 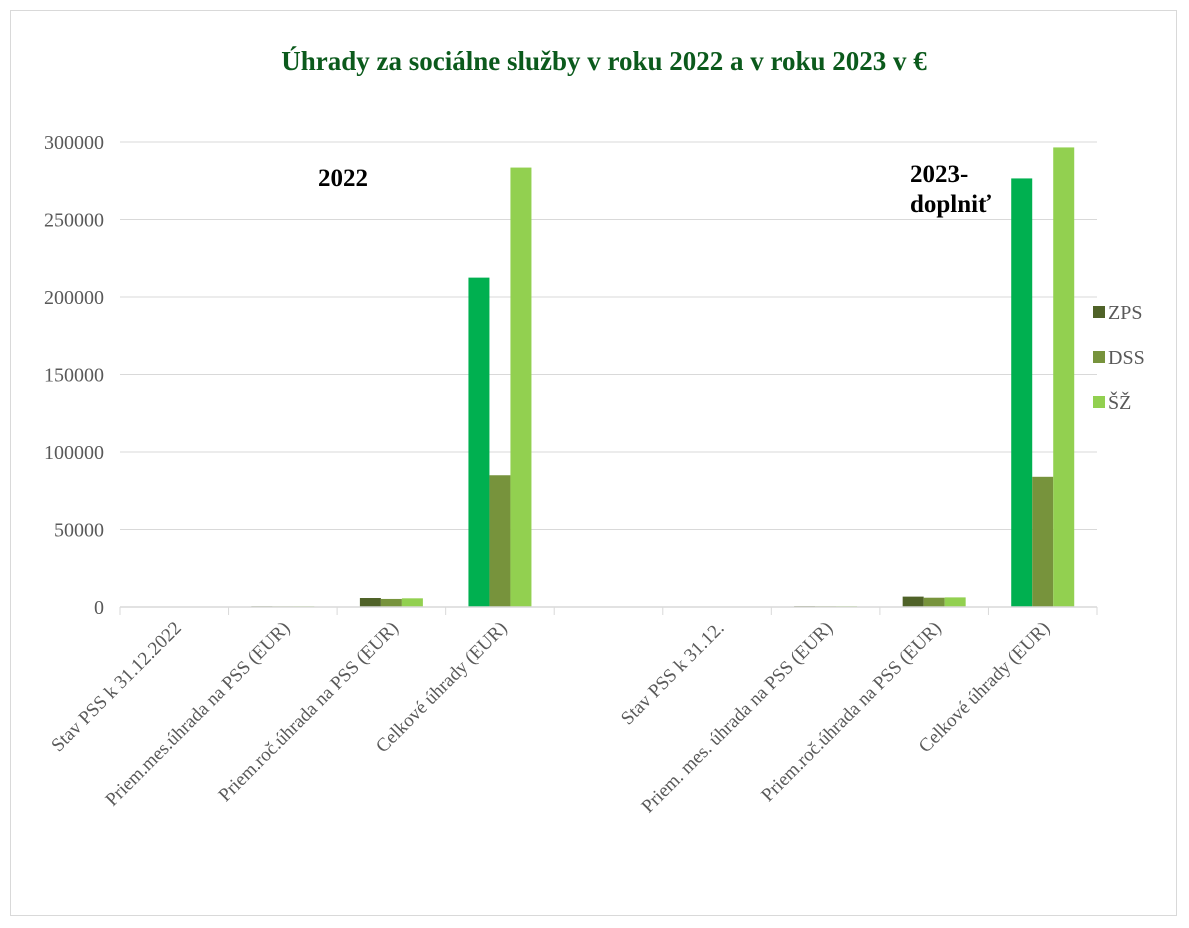 I want to click on legend-label: ŠŽ, so click(x=1119, y=402).